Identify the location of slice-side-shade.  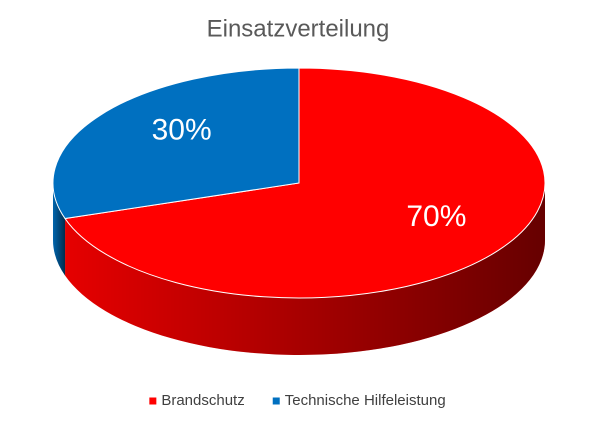
(59, 229).